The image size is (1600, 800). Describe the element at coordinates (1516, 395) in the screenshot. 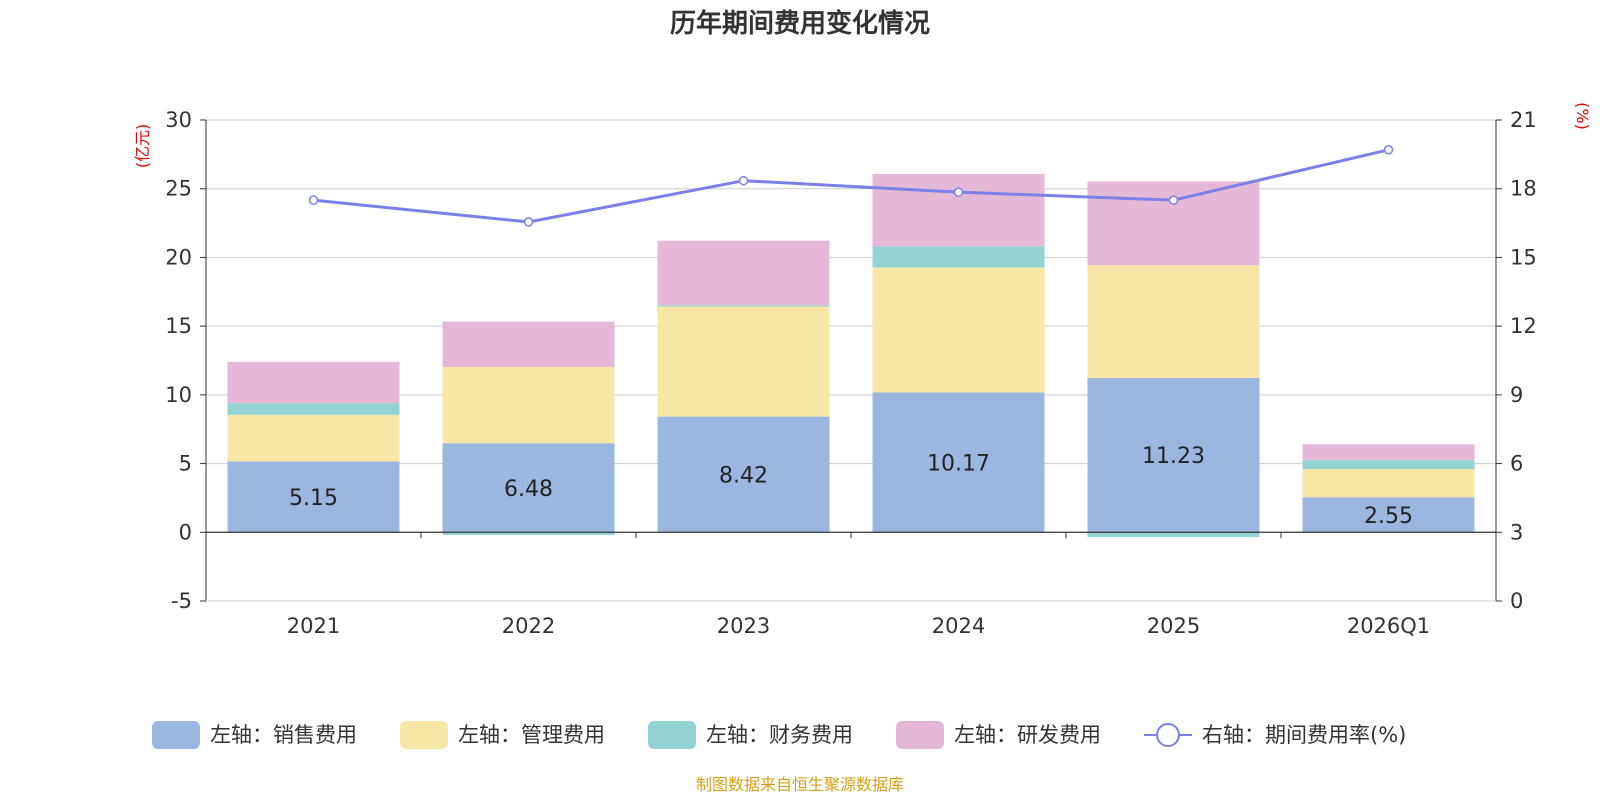

I see `right-tick-label: 9` at that location.